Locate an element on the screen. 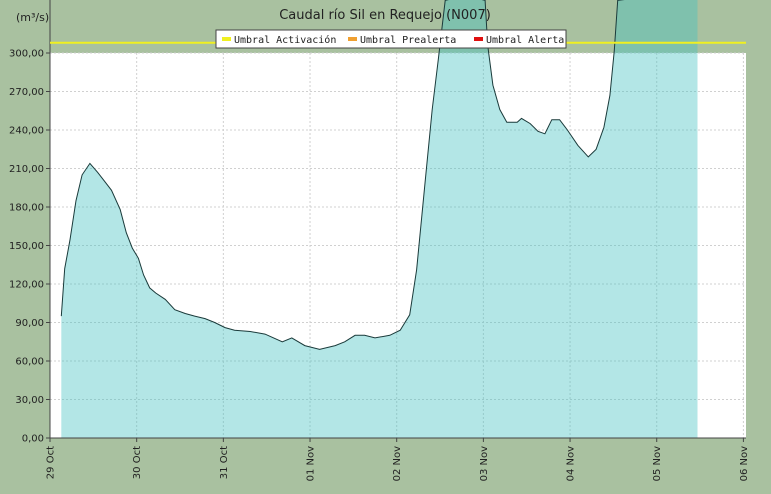  y-tick-label: 0,00 is located at coordinates (33, 439).